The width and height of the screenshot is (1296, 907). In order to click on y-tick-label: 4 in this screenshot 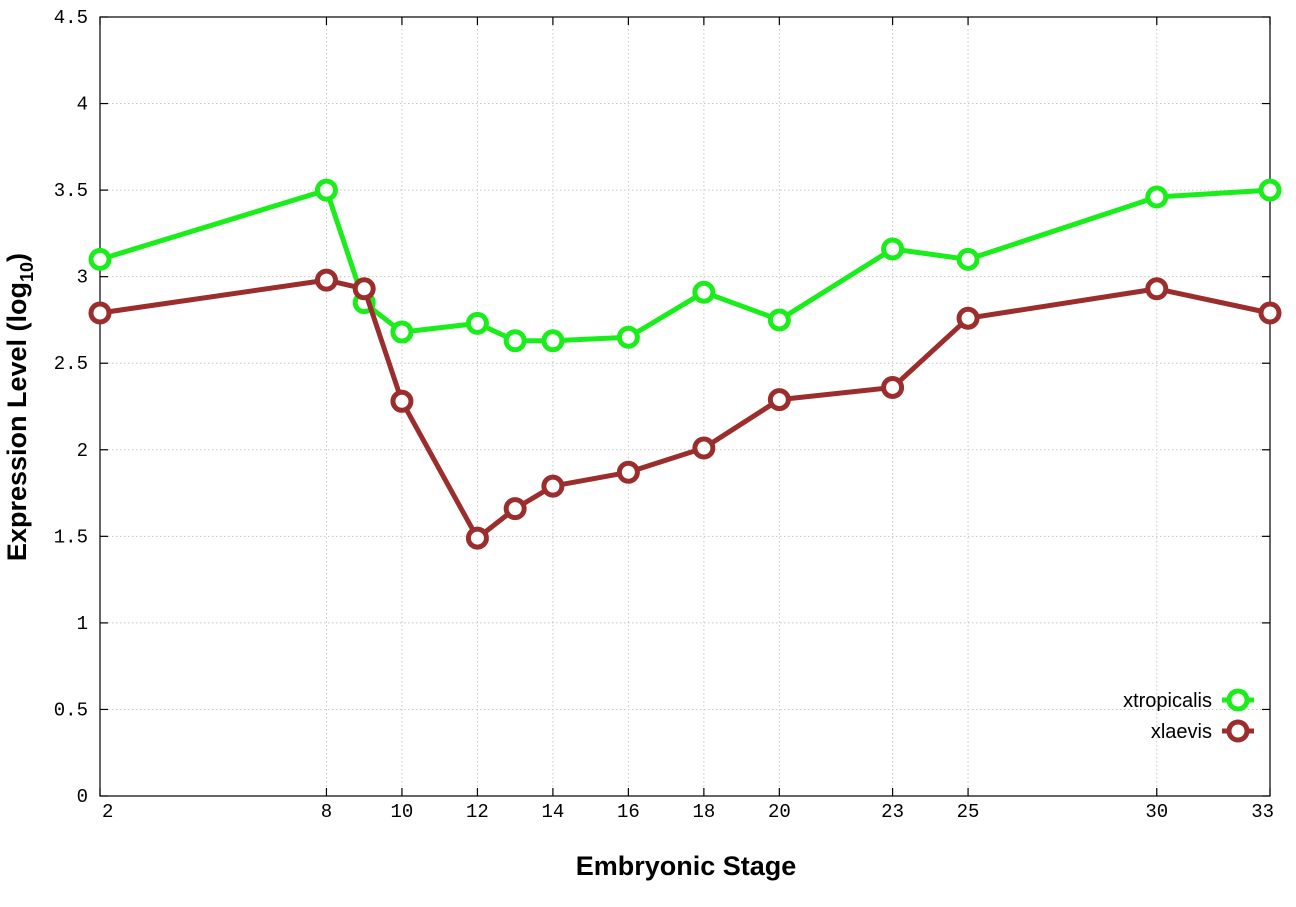, I will do `click(82, 105)`.